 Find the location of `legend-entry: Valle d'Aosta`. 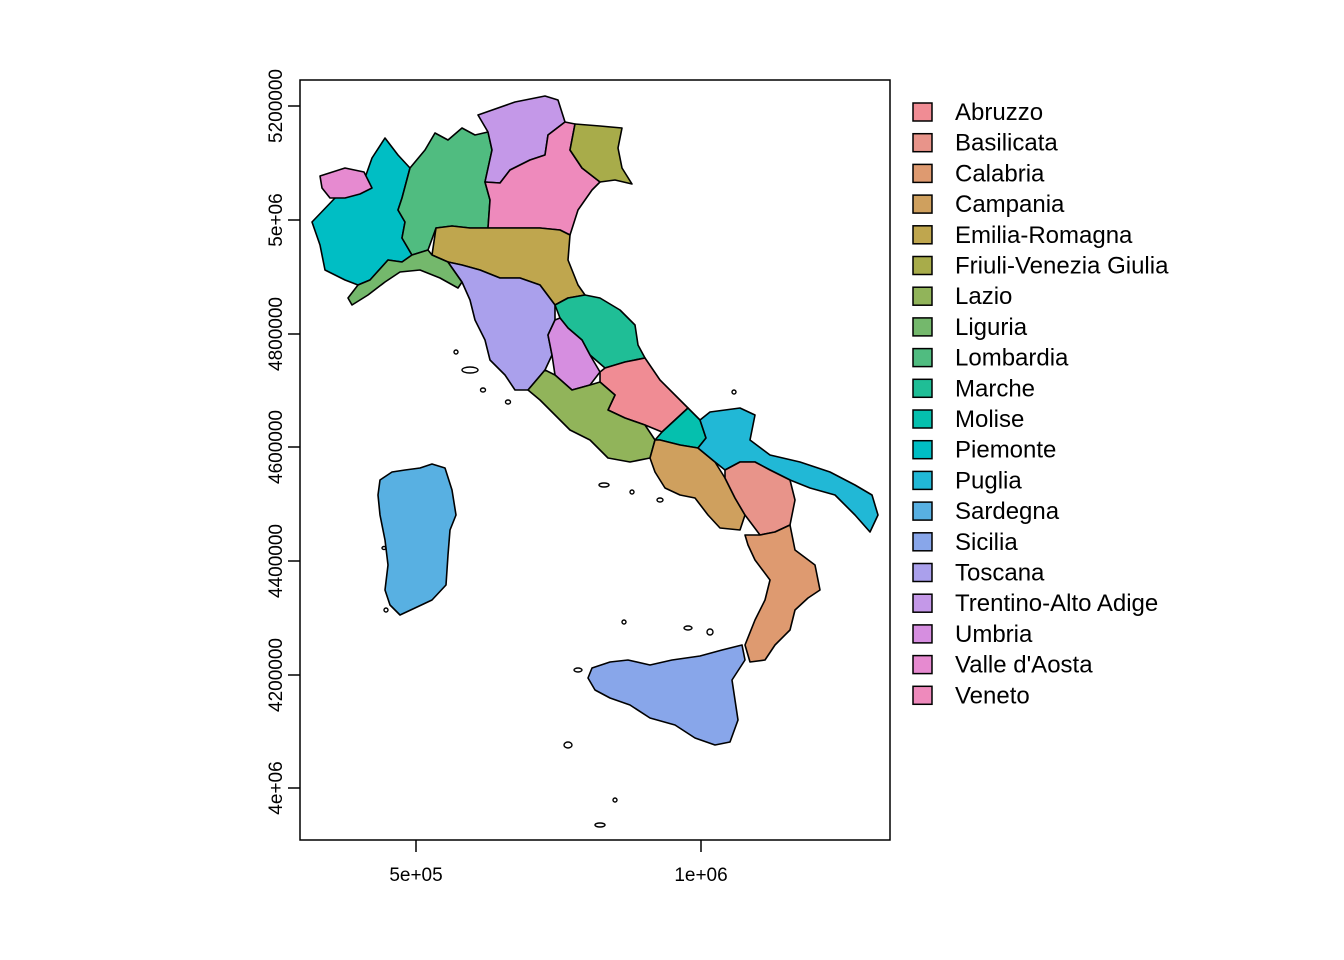

legend-entry: Valle d'Aosta is located at coordinates (1002, 665).